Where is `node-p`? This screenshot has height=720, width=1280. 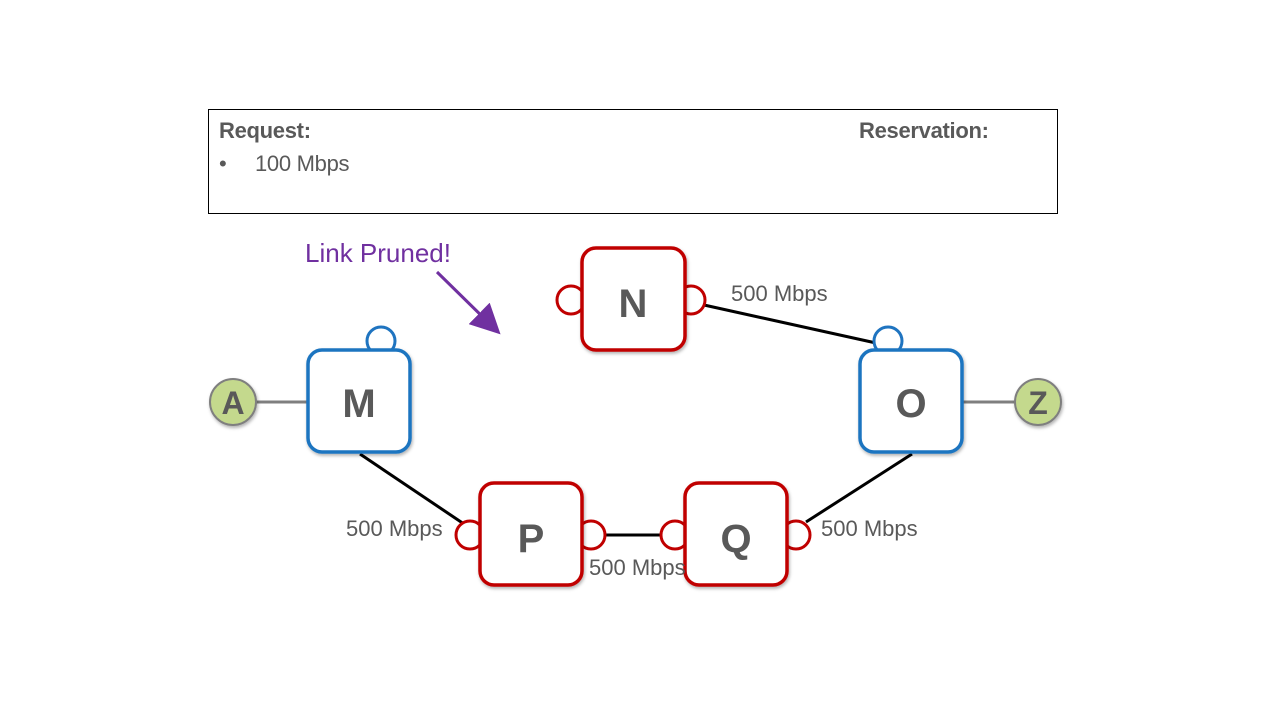 node-p is located at coordinates (531, 534).